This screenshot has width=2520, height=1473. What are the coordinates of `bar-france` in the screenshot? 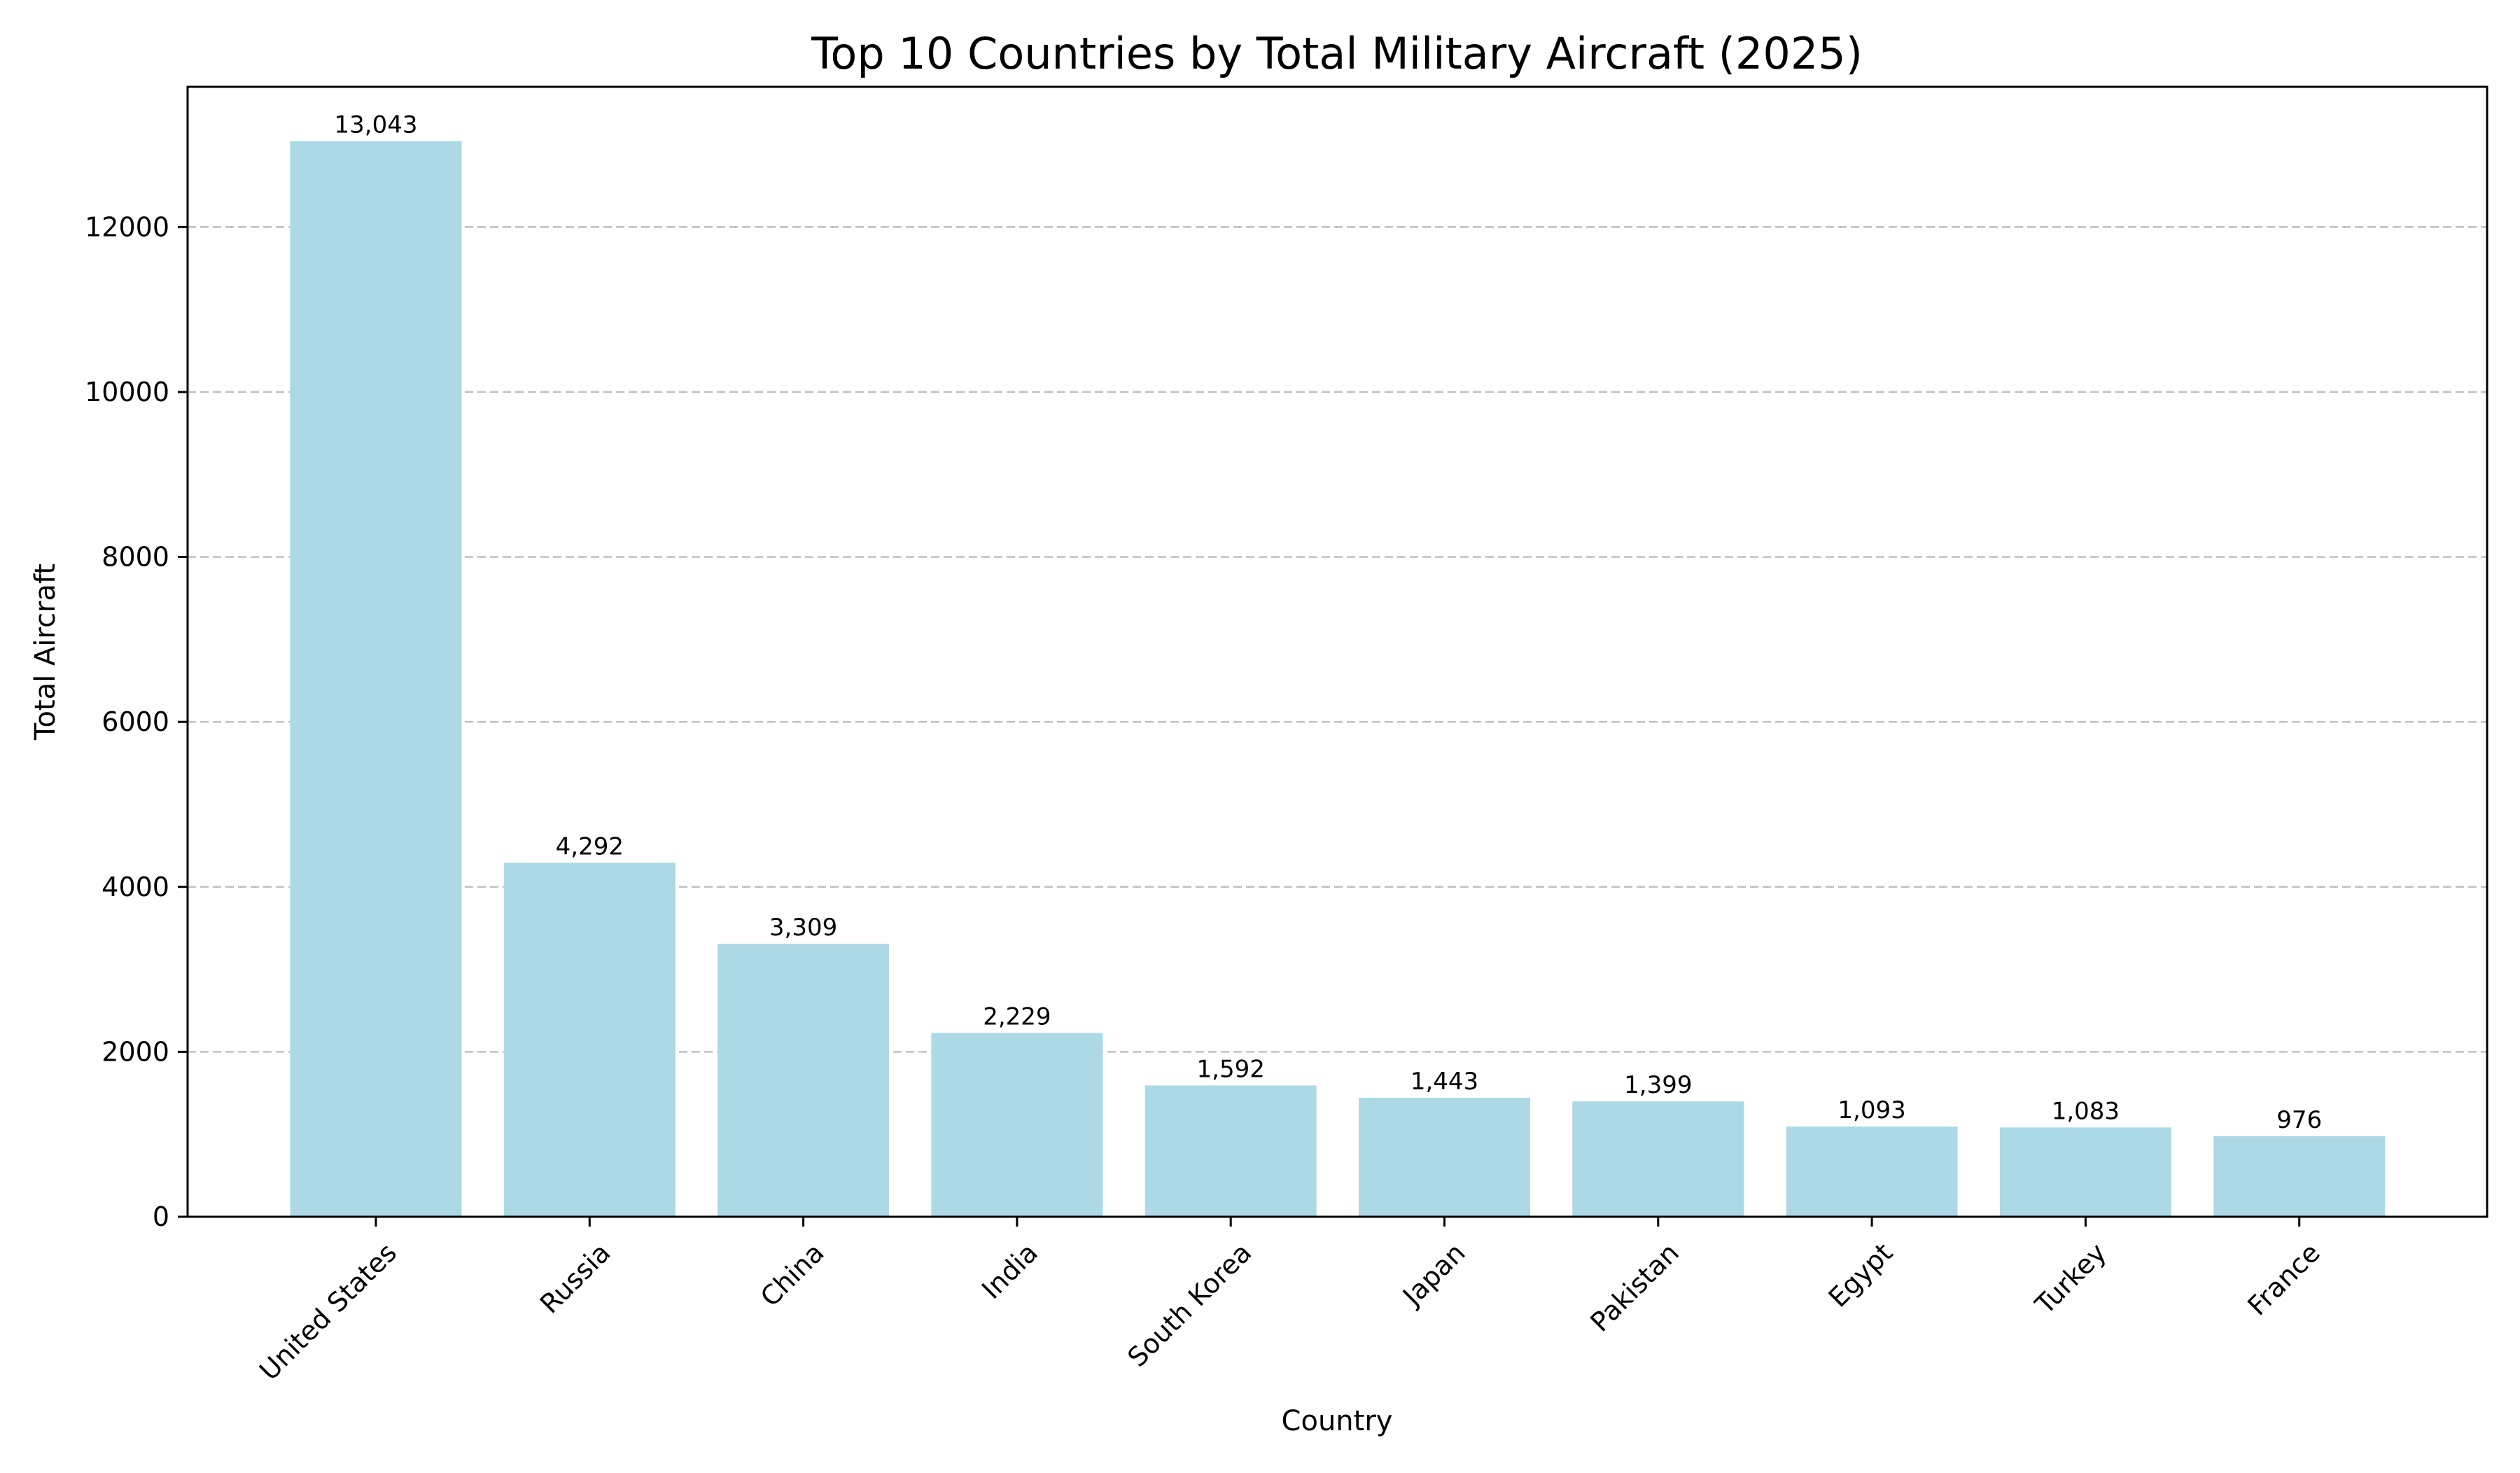 It's located at (2299, 1176).